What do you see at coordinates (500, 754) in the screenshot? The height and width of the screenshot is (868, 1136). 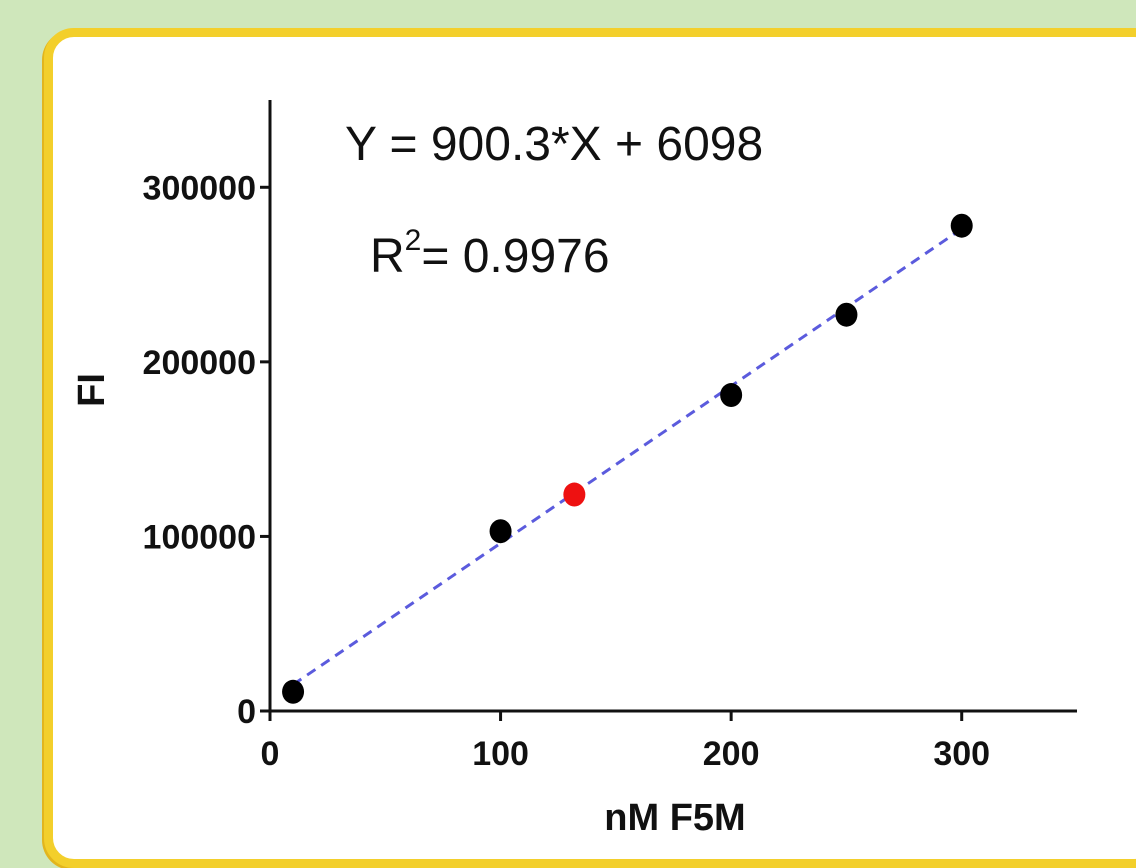 I see `x-tick-label: 100` at bounding box center [500, 754].